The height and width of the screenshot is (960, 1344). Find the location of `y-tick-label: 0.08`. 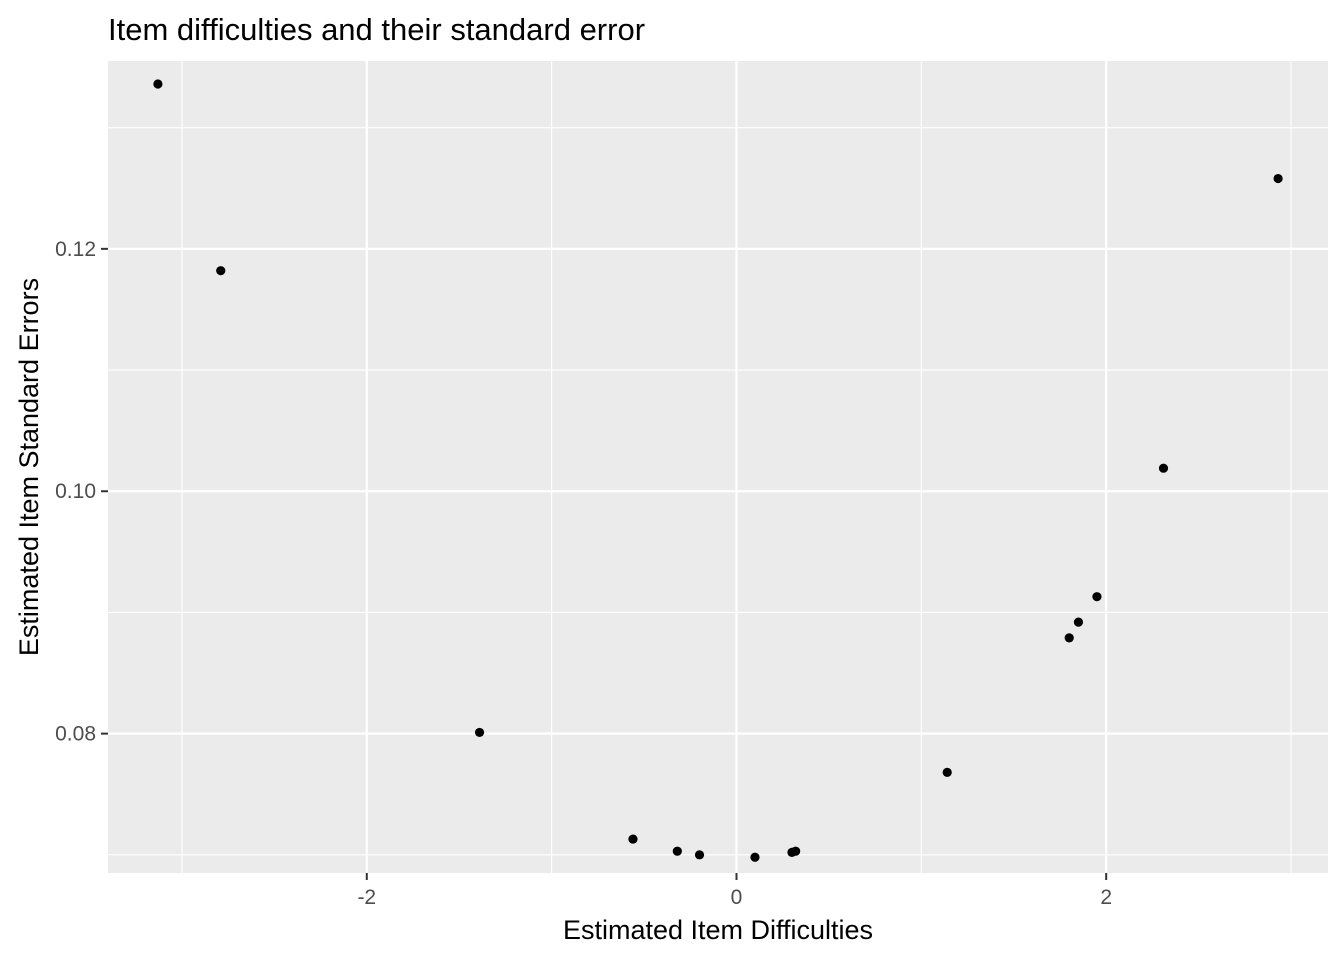

y-tick-label: 0.08 is located at coordinates (75, 734).